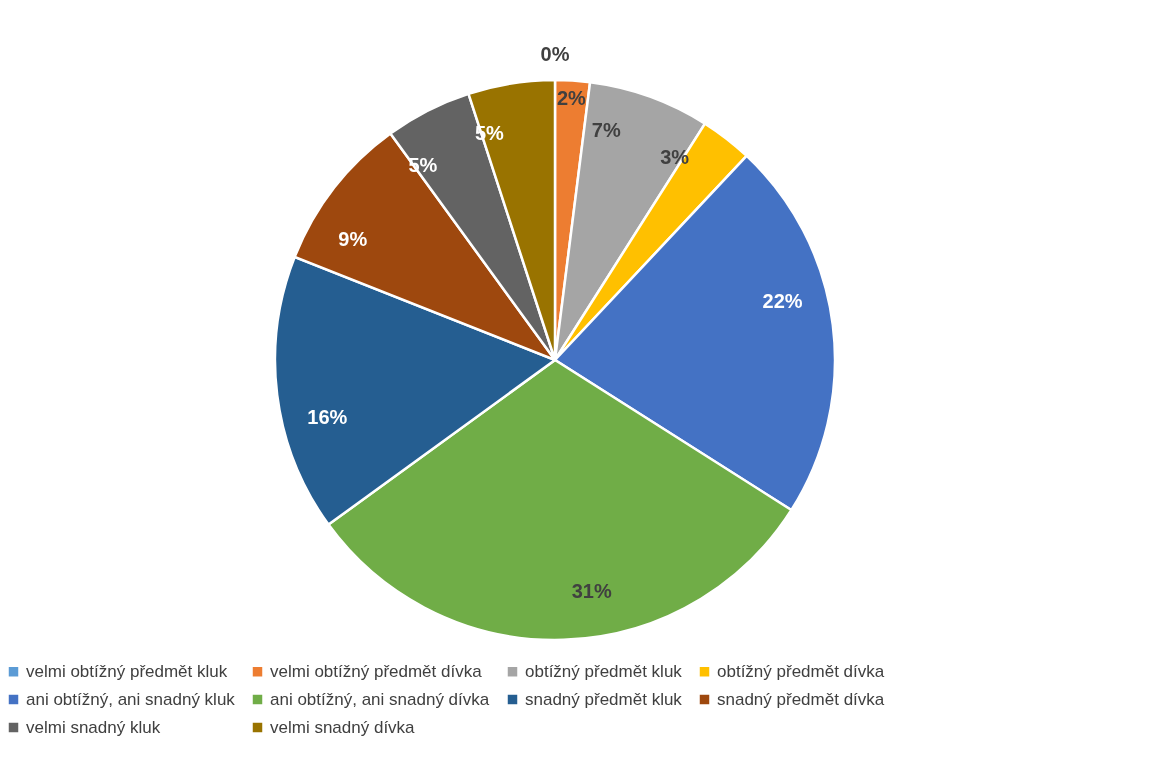  I want to click on data-label: 22%, so click(782, 300).